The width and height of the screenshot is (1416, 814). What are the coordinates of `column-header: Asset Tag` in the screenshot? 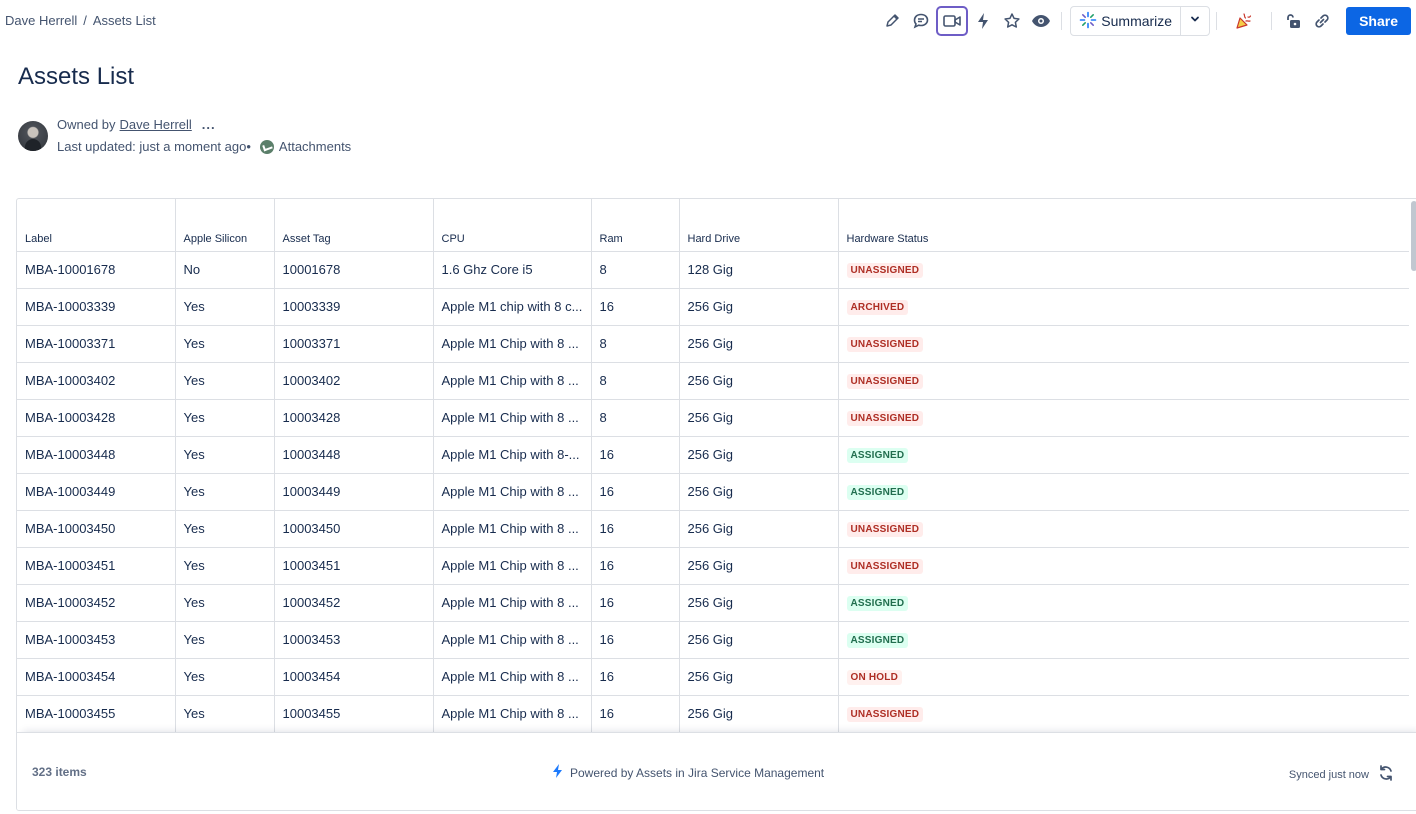 It's located at (354, 225).